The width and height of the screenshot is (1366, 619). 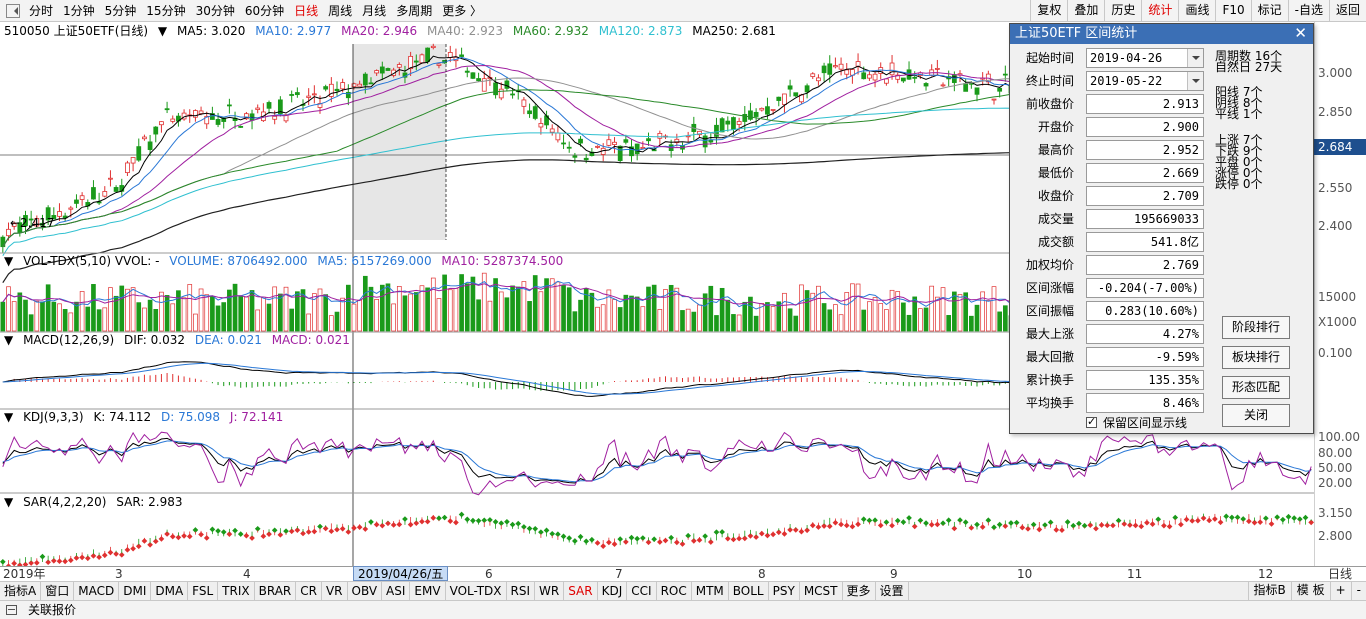 I want to click on indicator-tab-dmi: DMI, so click(x=135, y=591).